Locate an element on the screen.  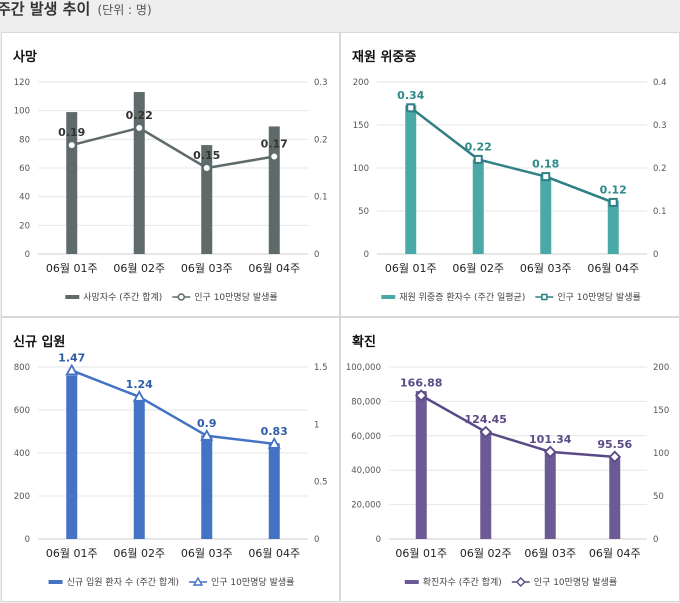
data-label: 0.12 is located at coordinates (613, 189).